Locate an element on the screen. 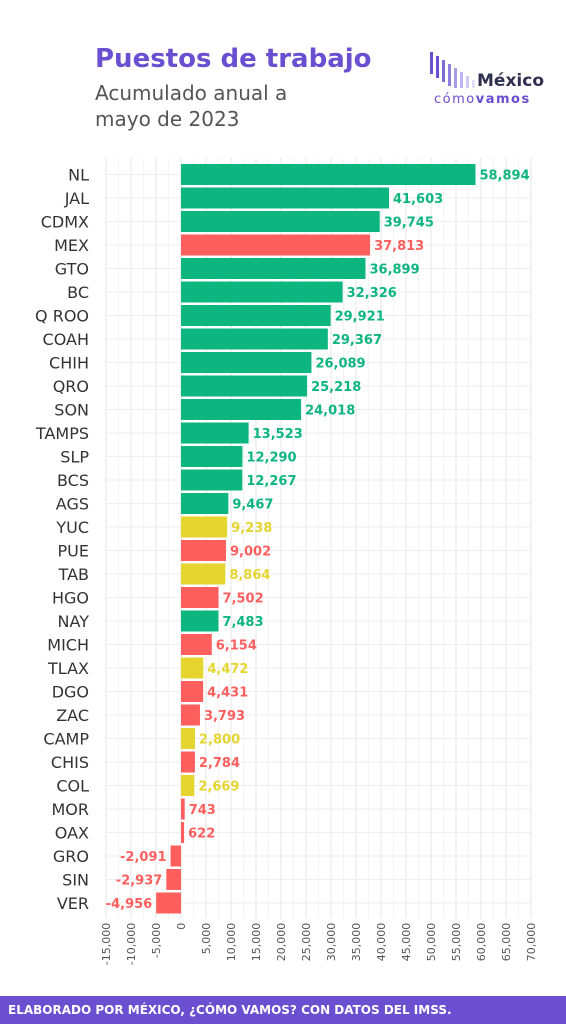 This screenshot has width=566, height=1024. x-tick-label: 45,000 is located at coordinates (406, 942).